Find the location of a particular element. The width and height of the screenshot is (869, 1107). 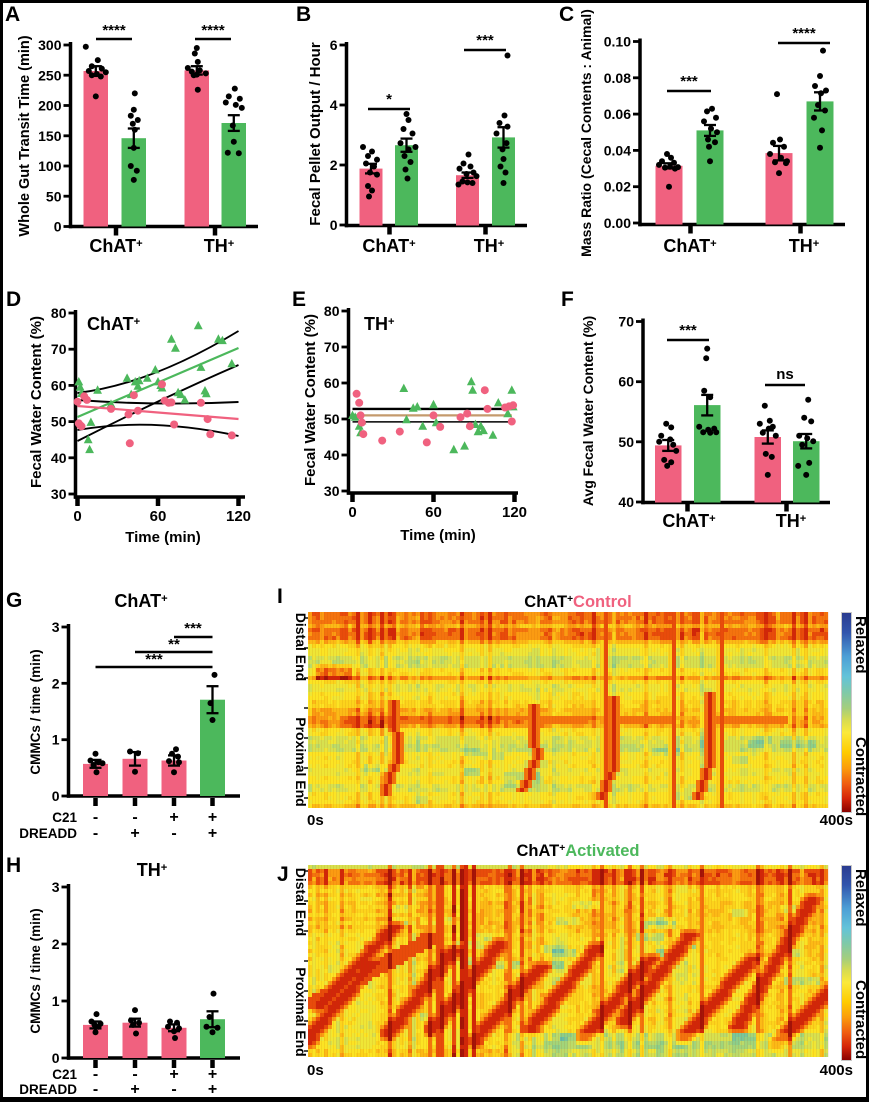

svg-text: Fecal Water Content (%) is located at coordinates (310, 400).